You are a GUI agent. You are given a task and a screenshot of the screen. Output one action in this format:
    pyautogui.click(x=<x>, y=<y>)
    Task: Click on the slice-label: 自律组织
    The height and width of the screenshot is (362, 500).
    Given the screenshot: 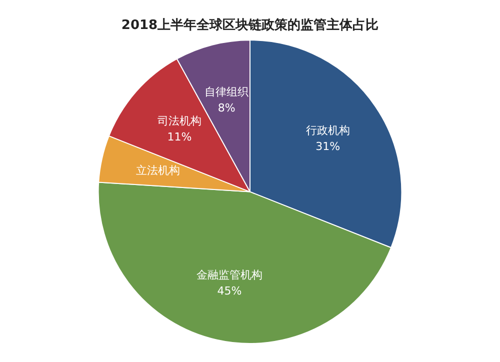 What is the action you would take?
    pyautogui.click(x=226, y=92)
    